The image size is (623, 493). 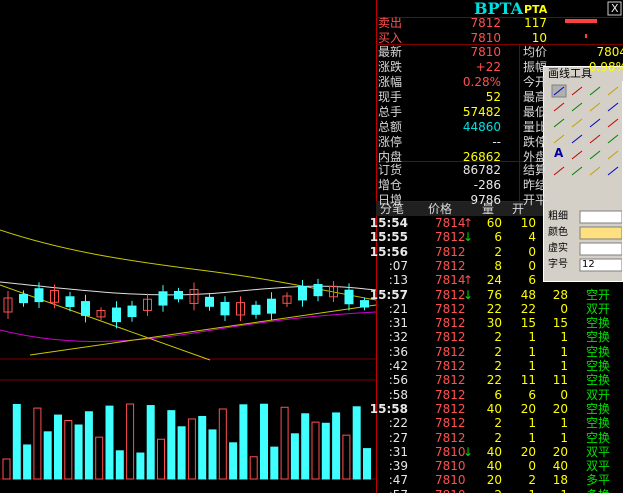 What do you see at coordinates (536, 9) in the screenshot?
I see `contract-name: PTA` at bounding box center [536, 9].